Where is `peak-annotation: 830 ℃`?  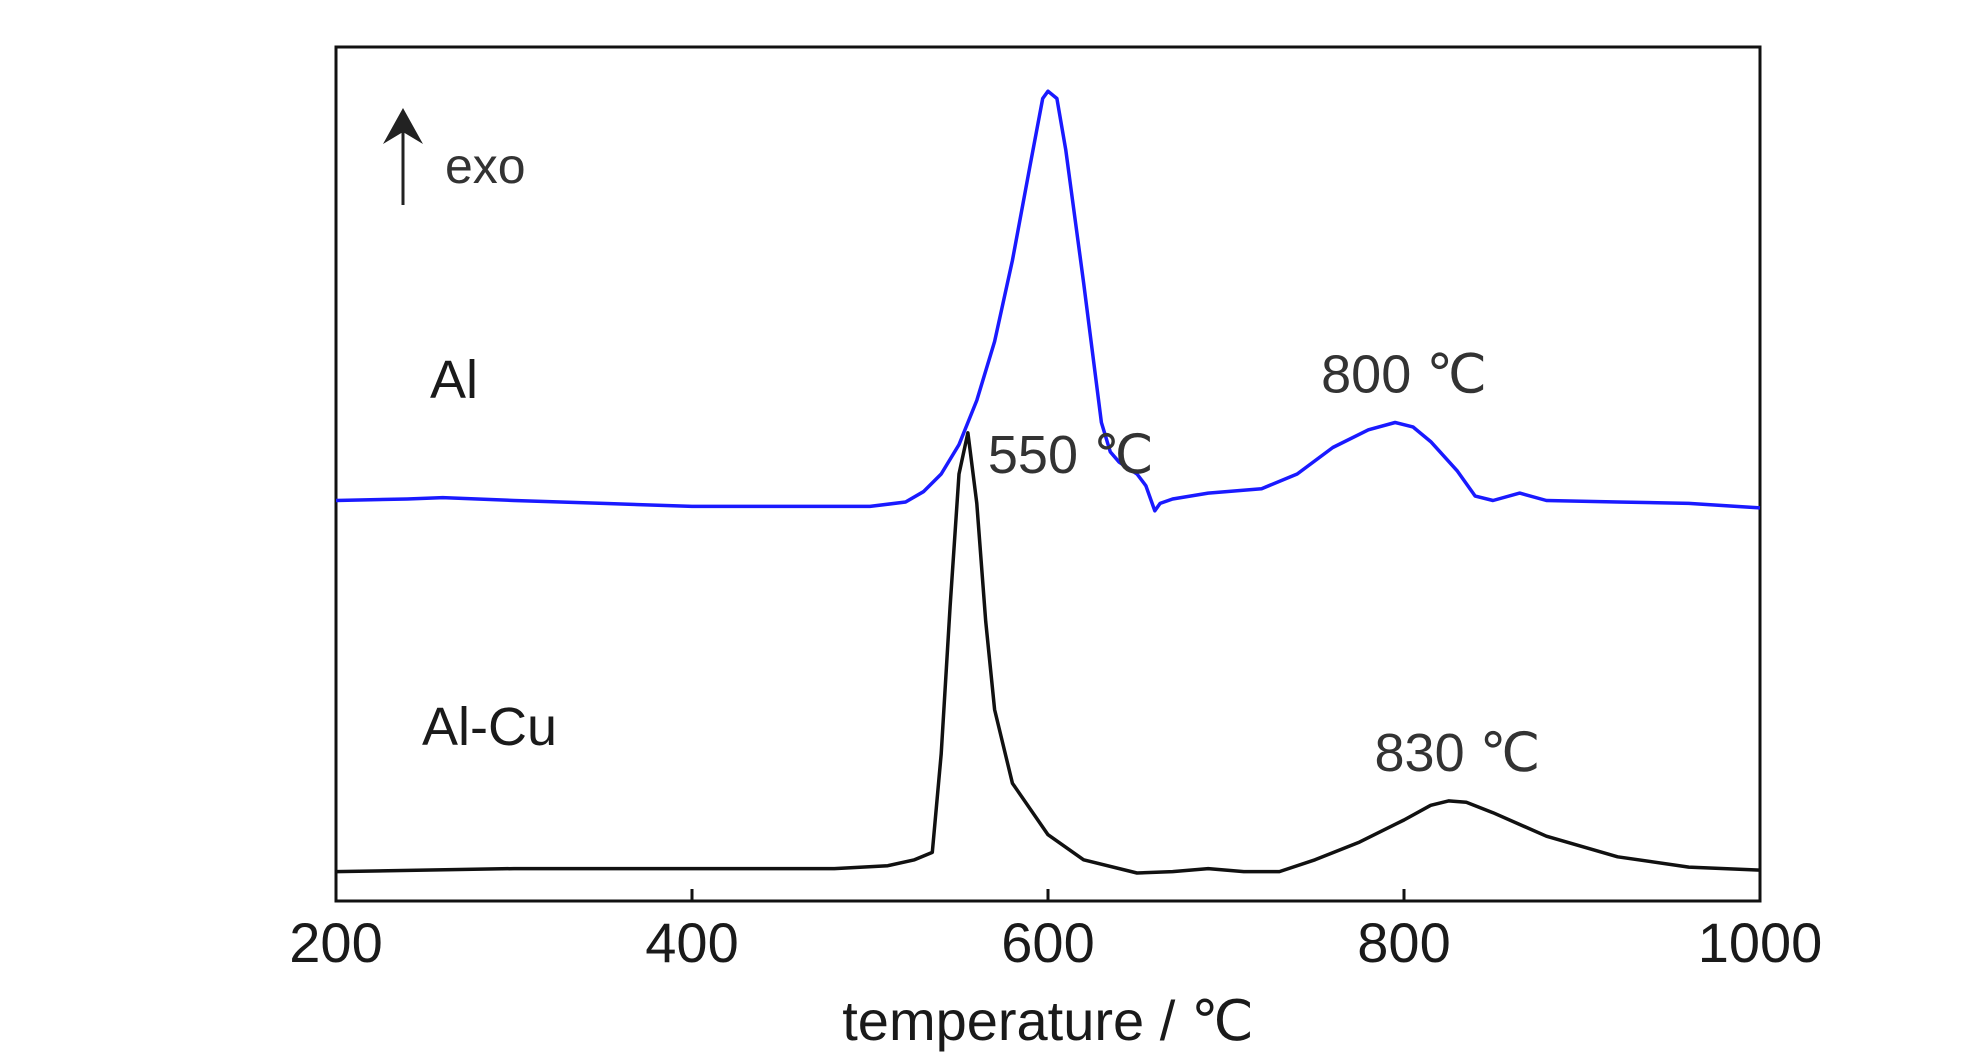
peak-annotation: 830 ℃ is located at coordinates (1458, 753).